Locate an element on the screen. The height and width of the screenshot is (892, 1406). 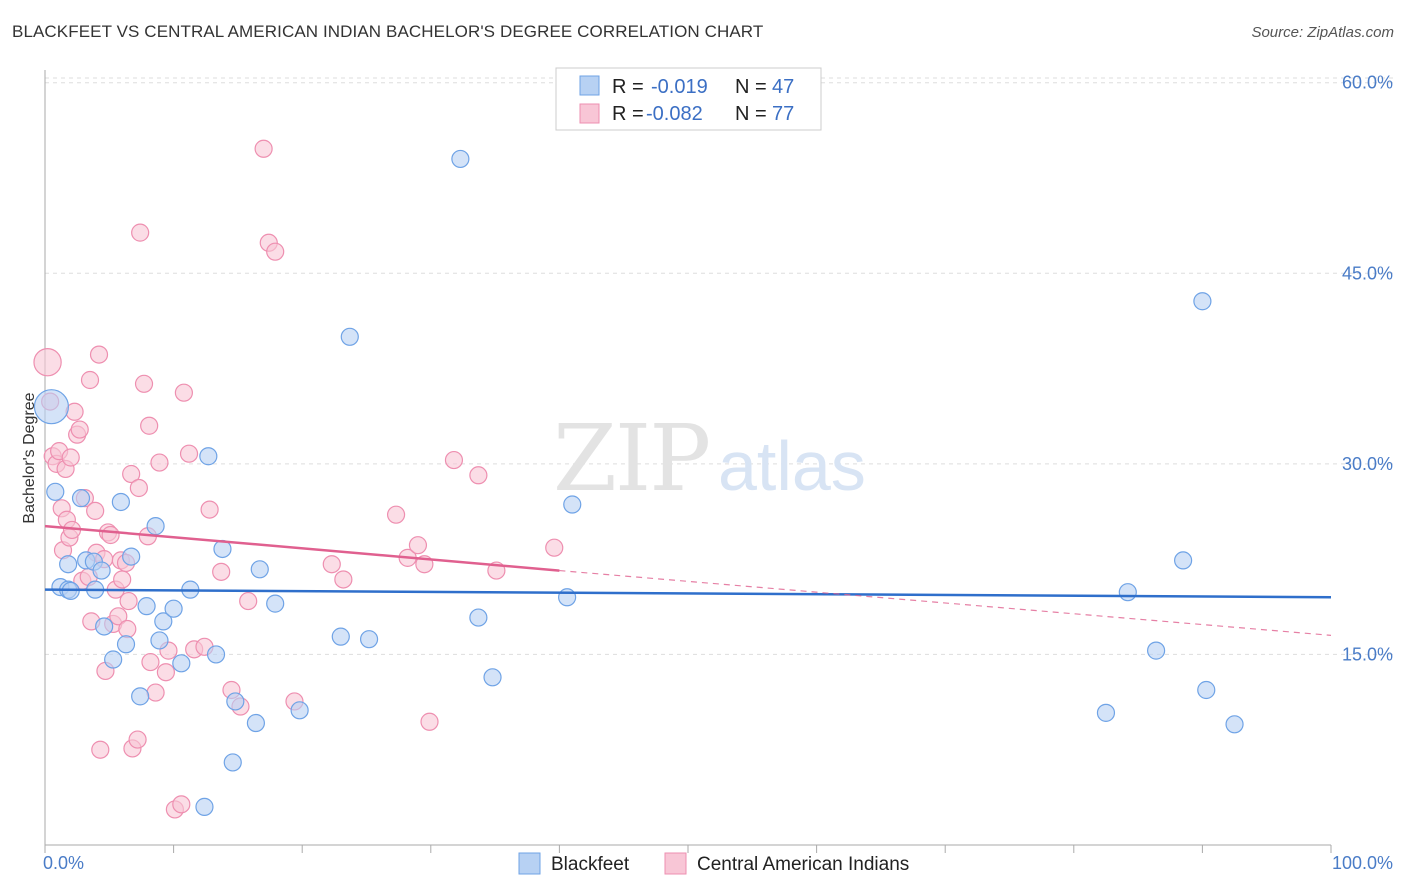
trend-lines is located at coordinates (688, 580).